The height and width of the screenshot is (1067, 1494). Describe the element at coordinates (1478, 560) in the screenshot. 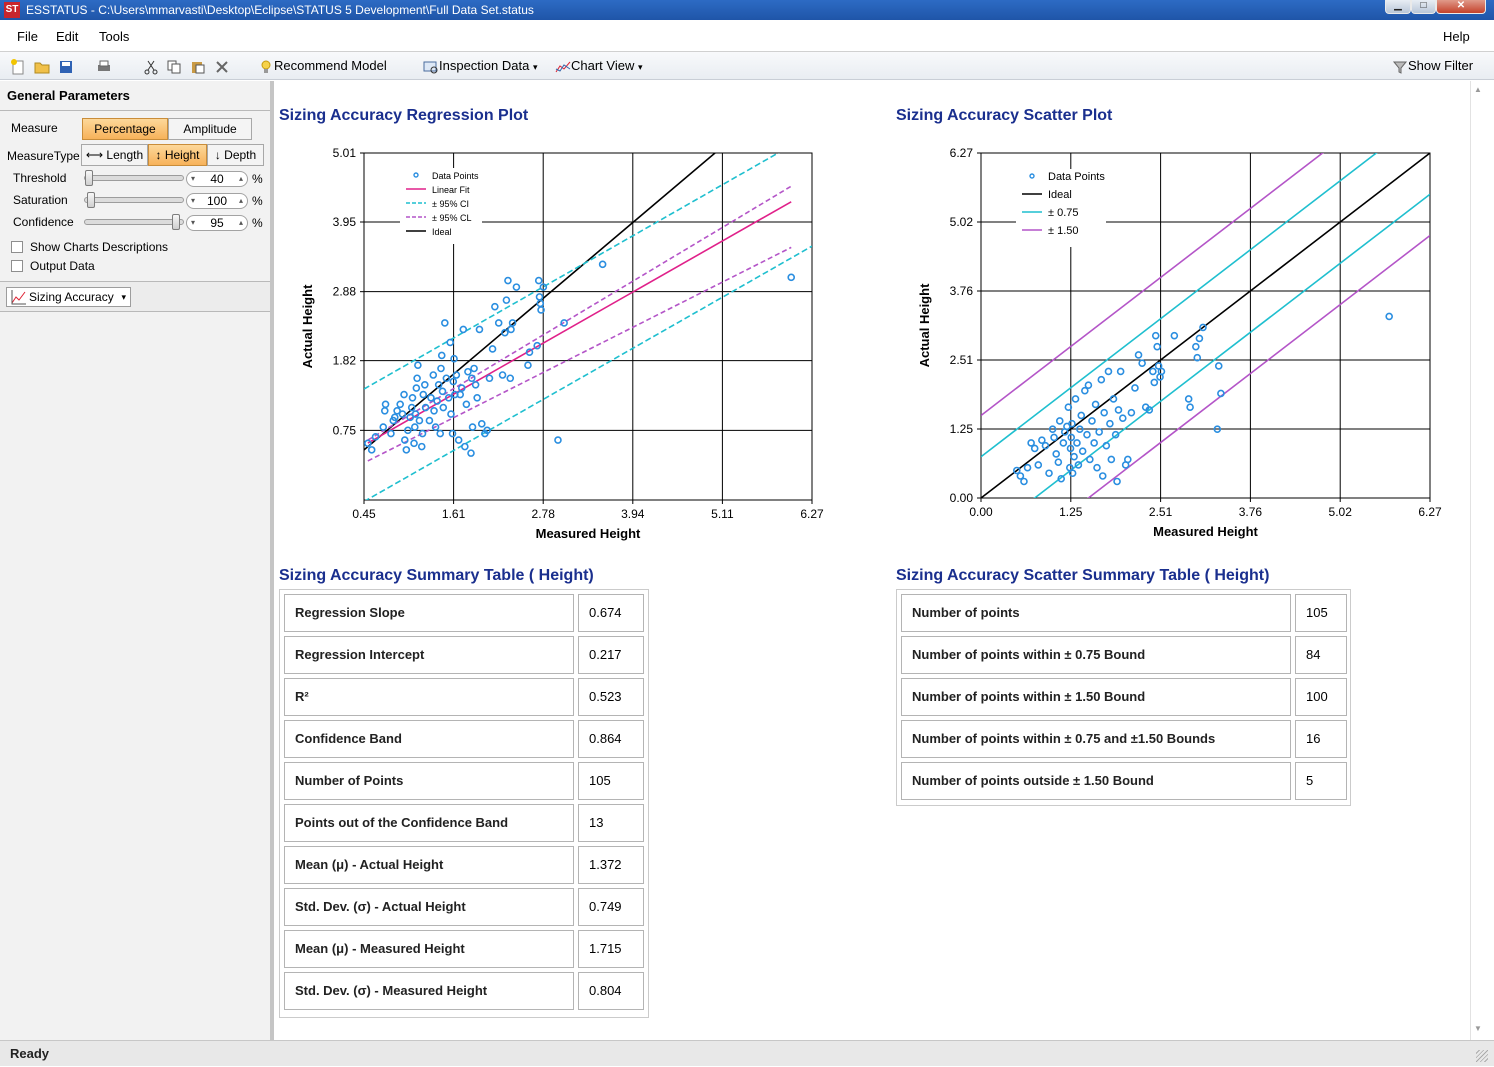

I see `vertical-scrollbar: ▲ ▼` at that location.